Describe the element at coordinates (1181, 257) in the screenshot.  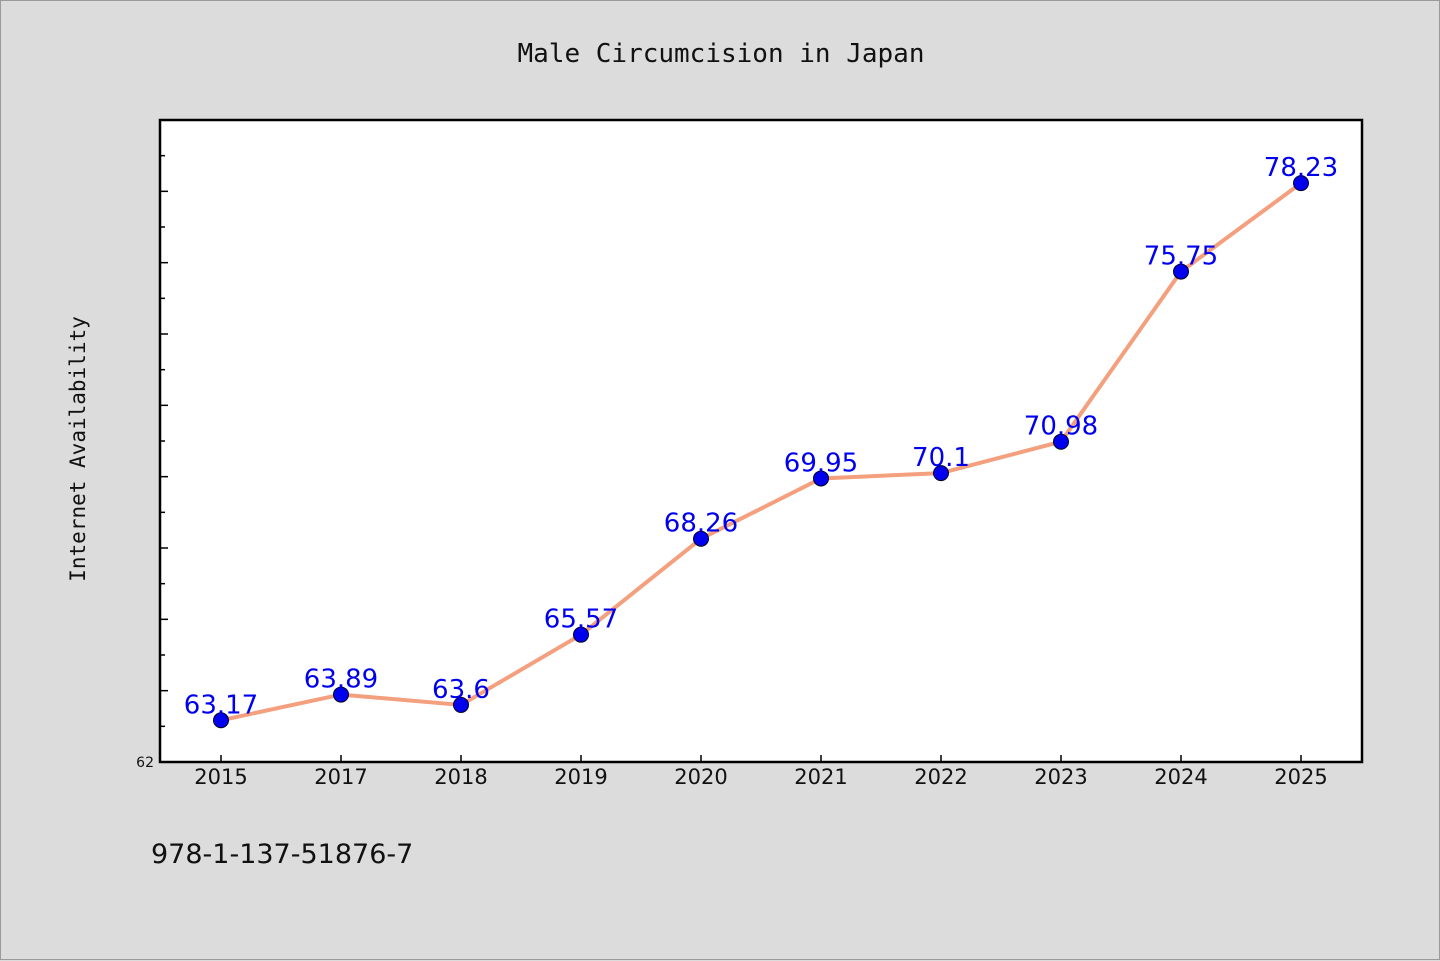
I see `data-label: 75.75` at that location.